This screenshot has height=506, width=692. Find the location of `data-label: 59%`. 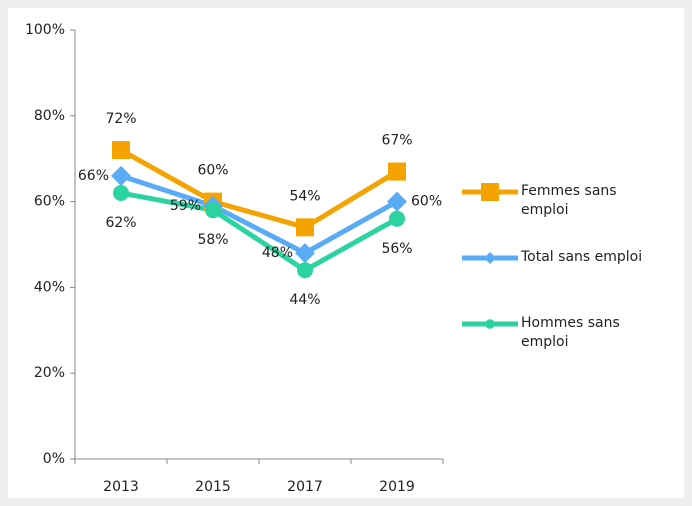

data-label: 59% is located at coordinates (185, 206).